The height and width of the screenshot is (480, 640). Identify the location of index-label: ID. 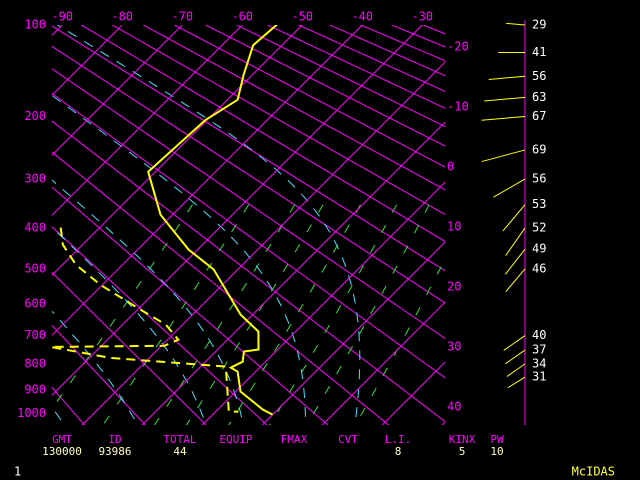
(114, 439).